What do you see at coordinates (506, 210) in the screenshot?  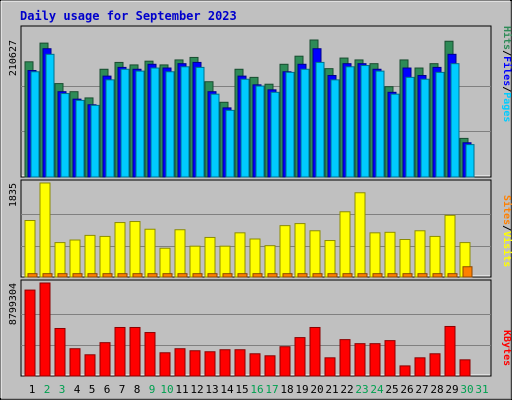 I see `legend-entry-sites: Sites` at bounding box center [506, 210].